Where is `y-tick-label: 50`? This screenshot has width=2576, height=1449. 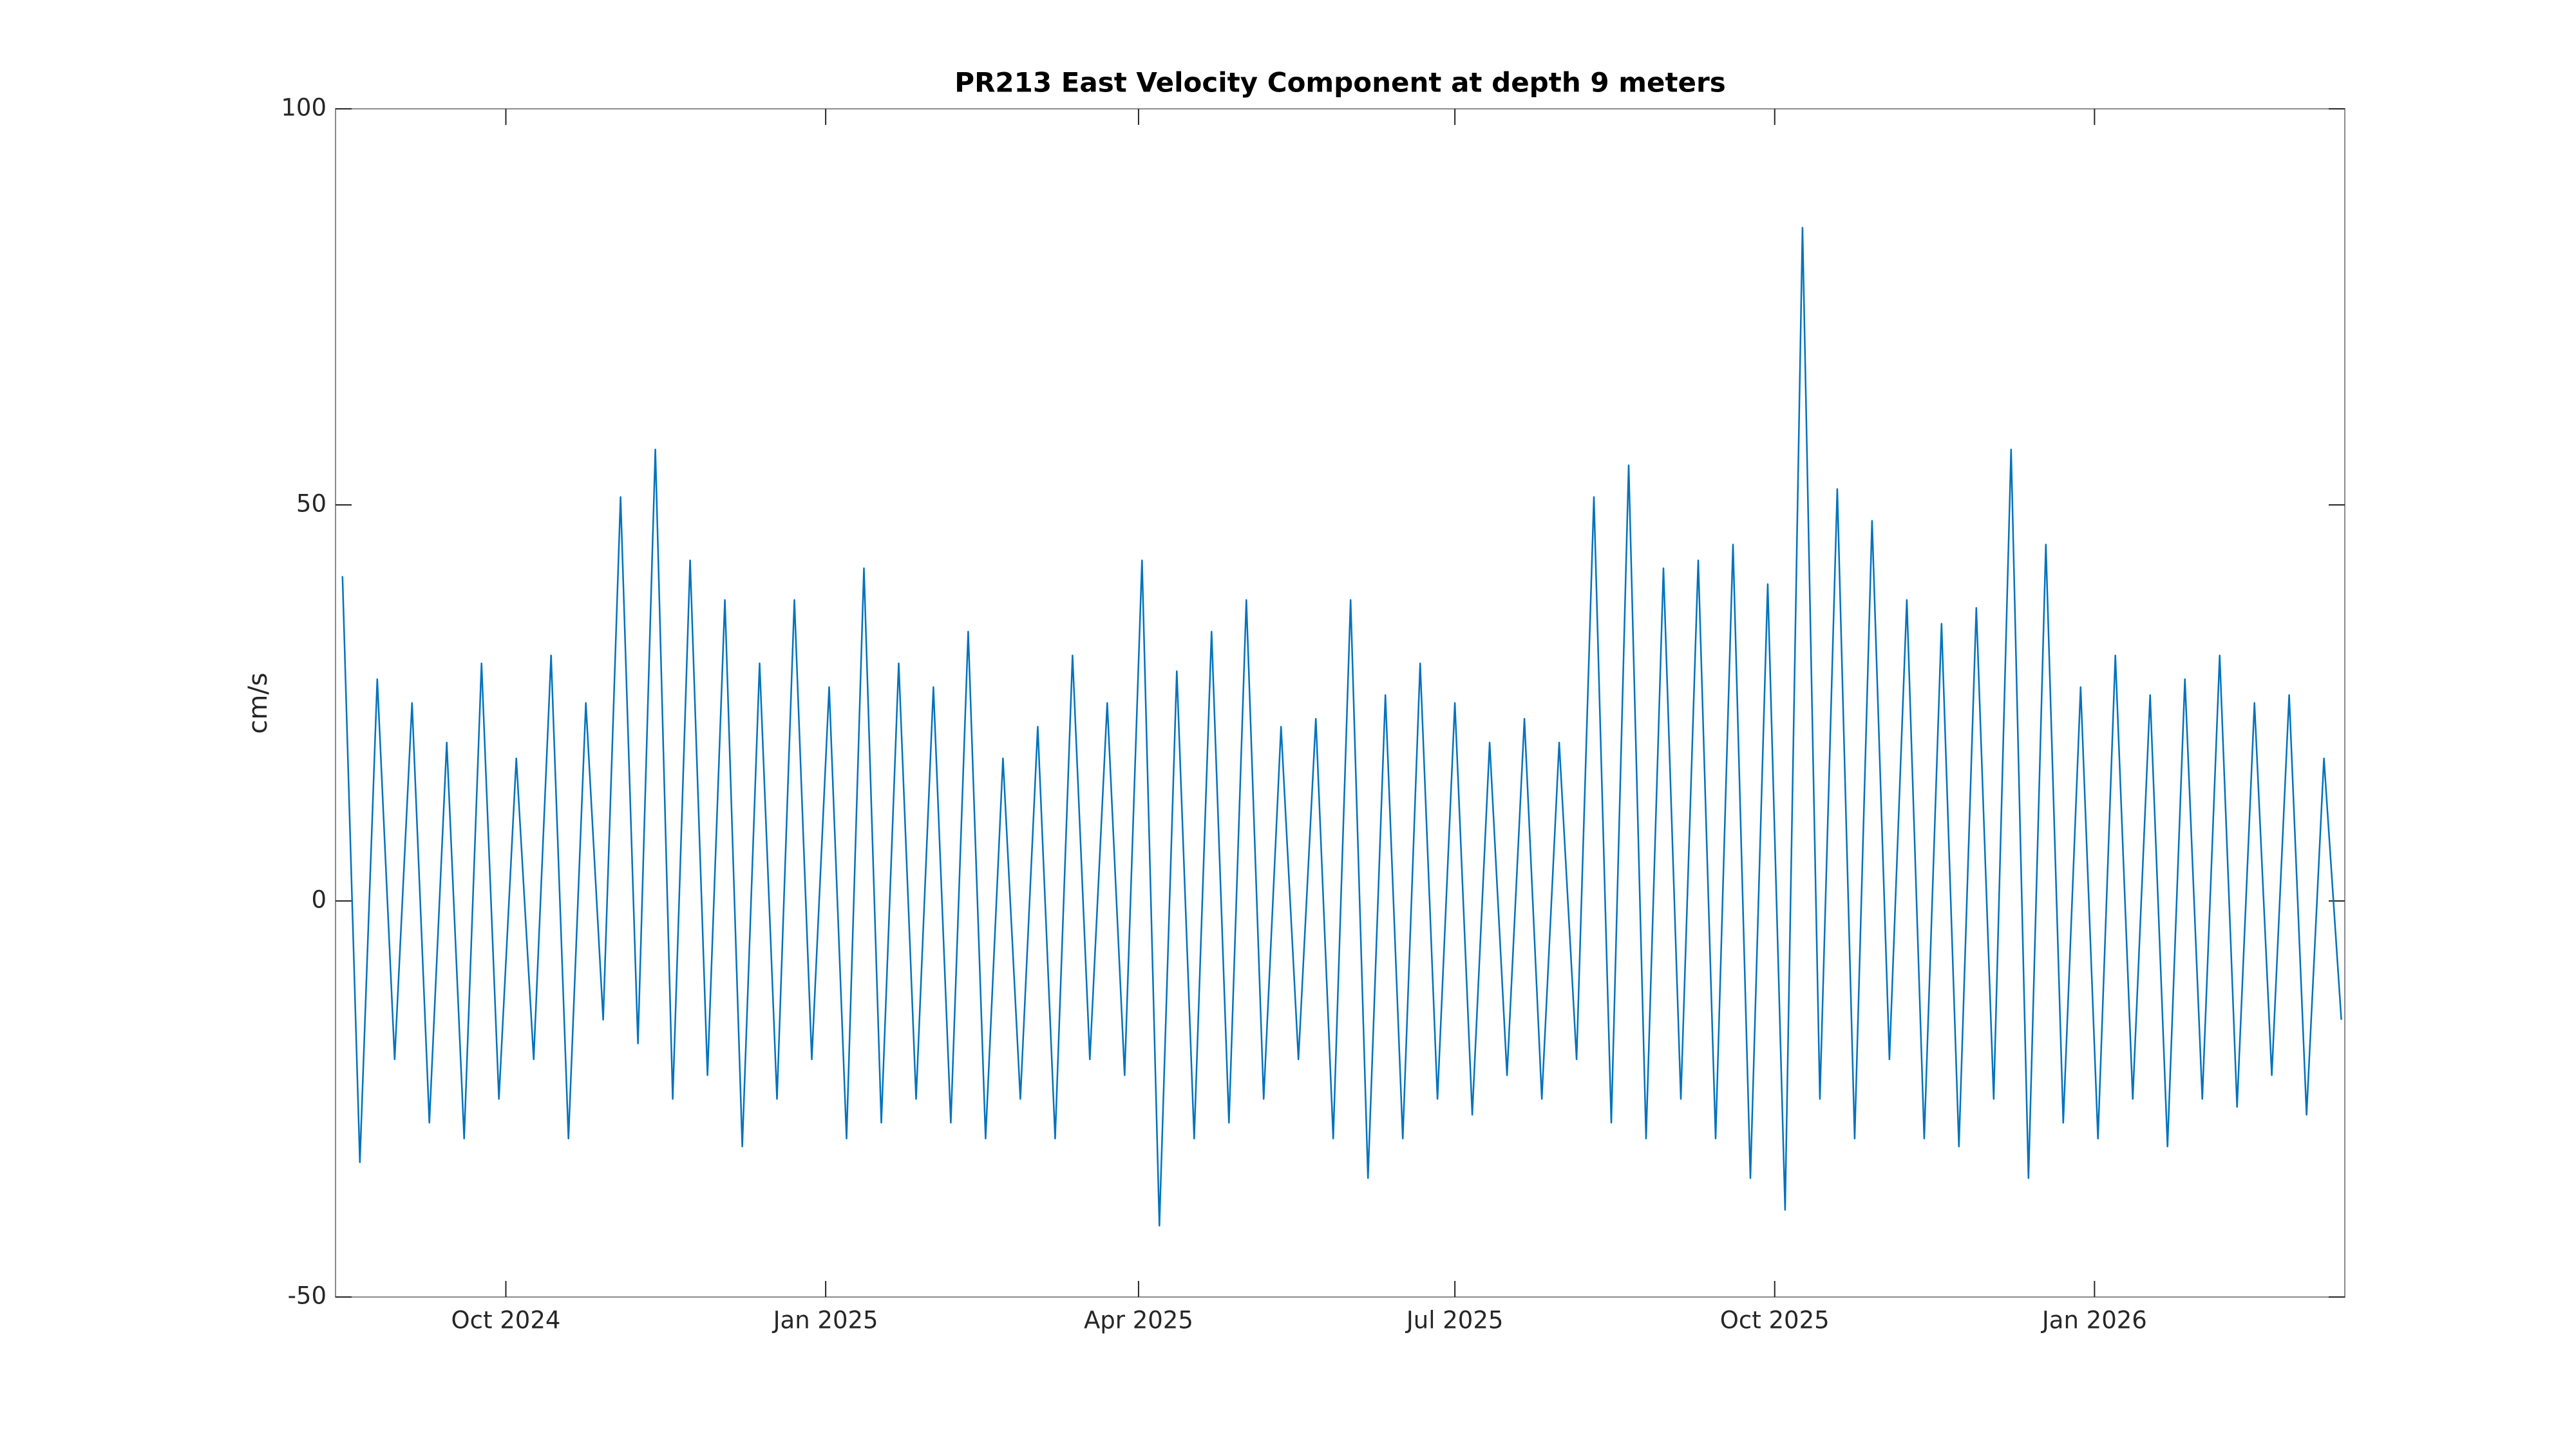
y-tick-label: 50 is located at coordinates (311, 504).